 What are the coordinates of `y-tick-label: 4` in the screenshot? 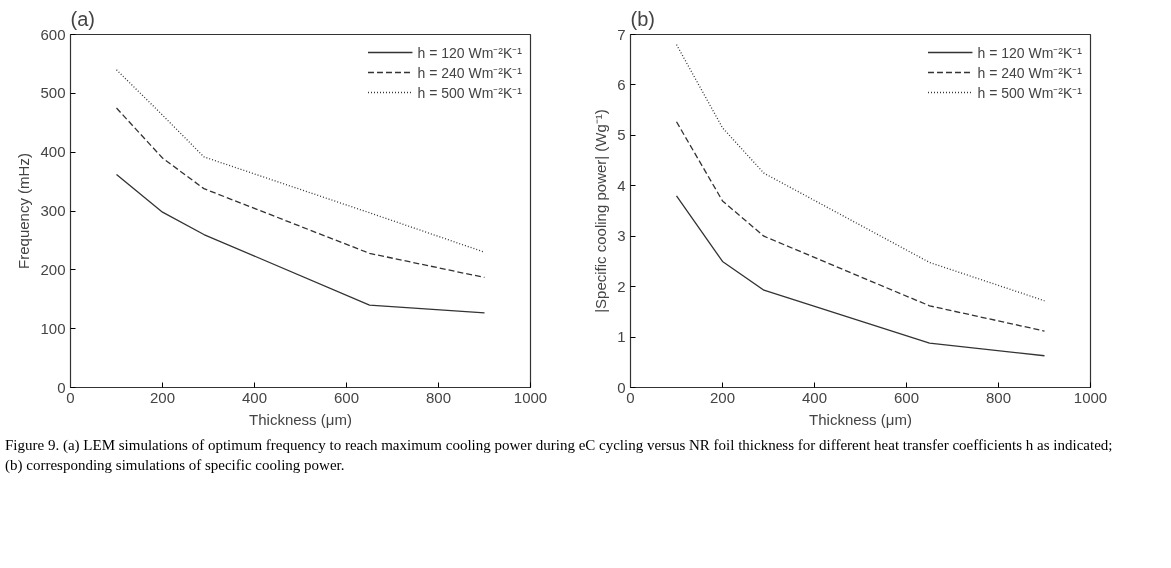 It's located at (621, 185).